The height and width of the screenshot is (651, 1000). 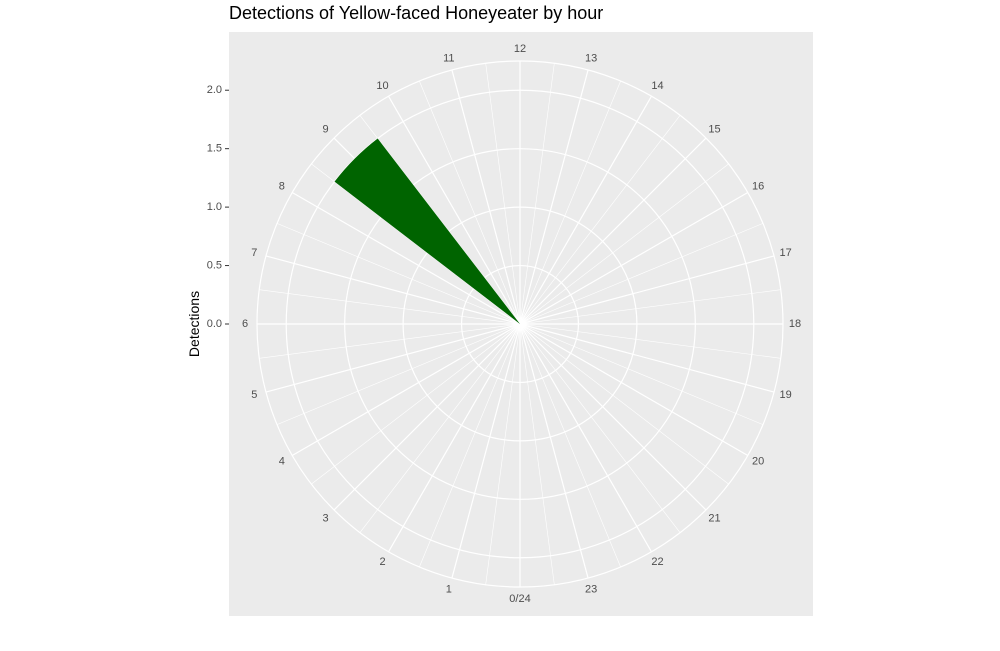 What do you see at coordinates (382, 86) in the screenshot?
I see `x-tick-label: 10` at bounding box center [382, 86].